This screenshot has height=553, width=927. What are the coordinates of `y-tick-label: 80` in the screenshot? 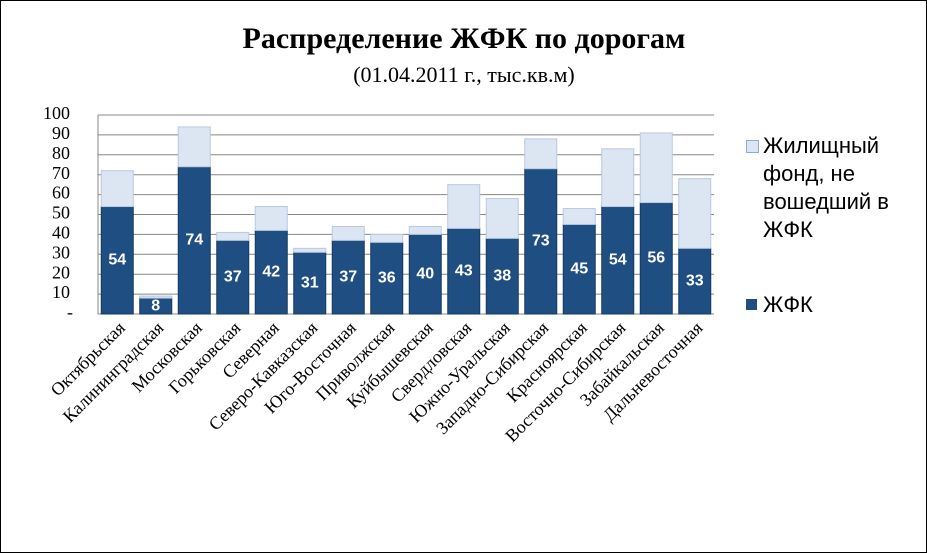 It's located at (61, 153).